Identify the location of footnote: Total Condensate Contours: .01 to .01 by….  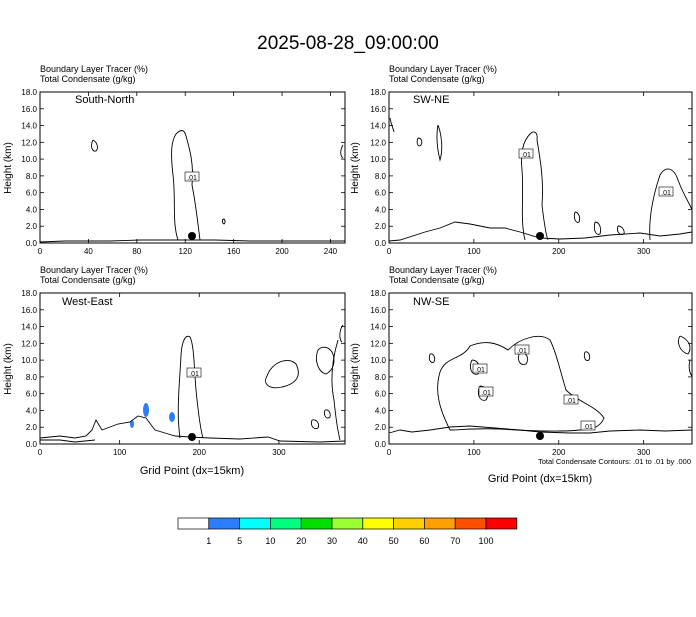
(614, 461).